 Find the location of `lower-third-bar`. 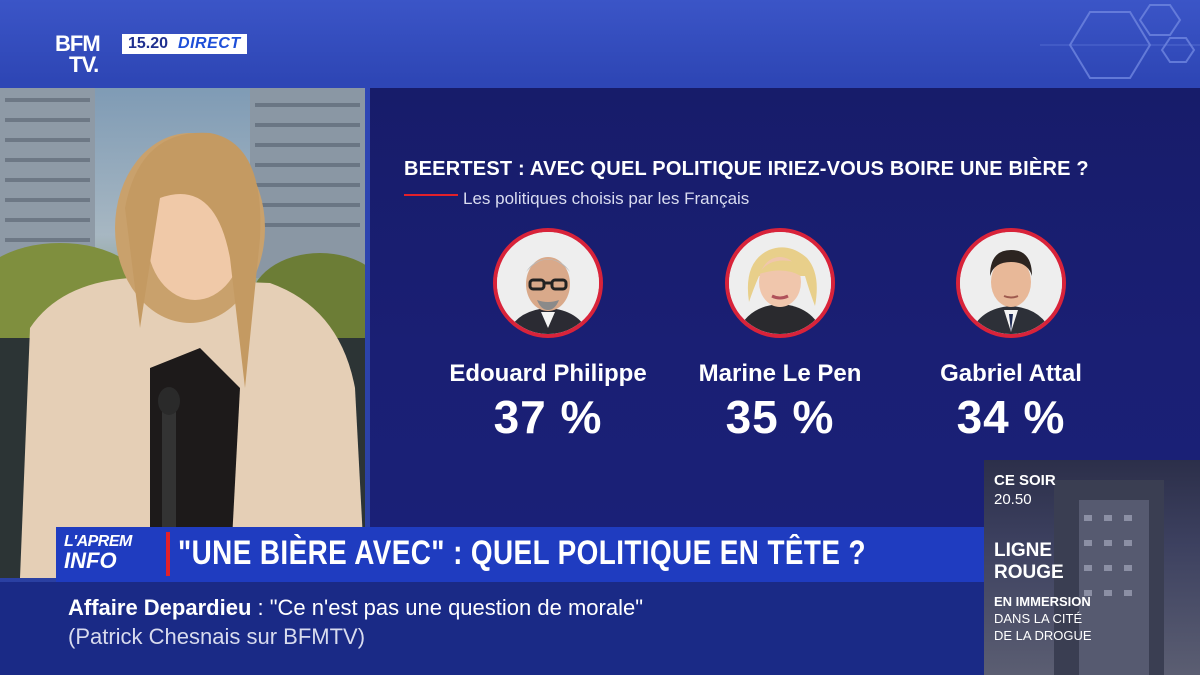

lower-third-bar is located at coordinates (520, 554).